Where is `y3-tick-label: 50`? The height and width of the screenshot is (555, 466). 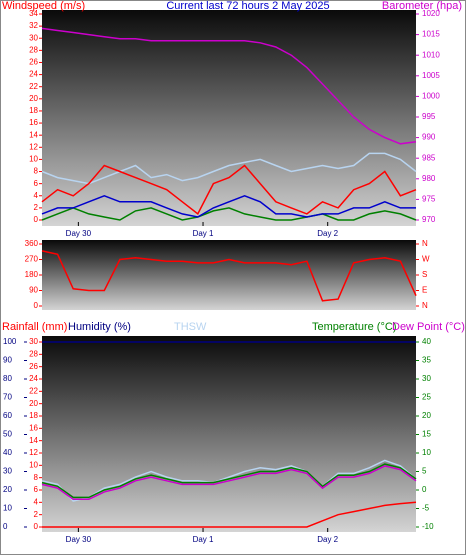 y3-tick-label: 50 is located at coordinates (7, 434).